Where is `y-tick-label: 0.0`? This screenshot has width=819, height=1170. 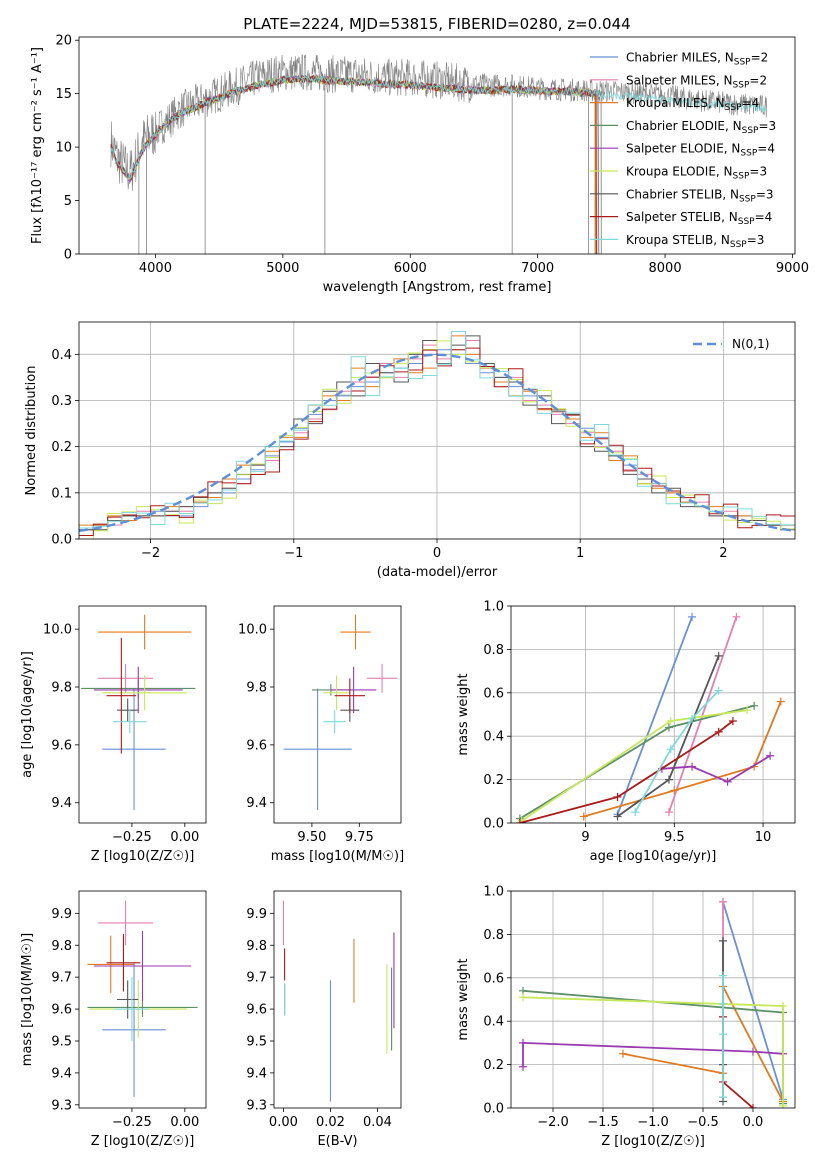 y-tick-label: 0.0 is located at coordinates (493, 824).